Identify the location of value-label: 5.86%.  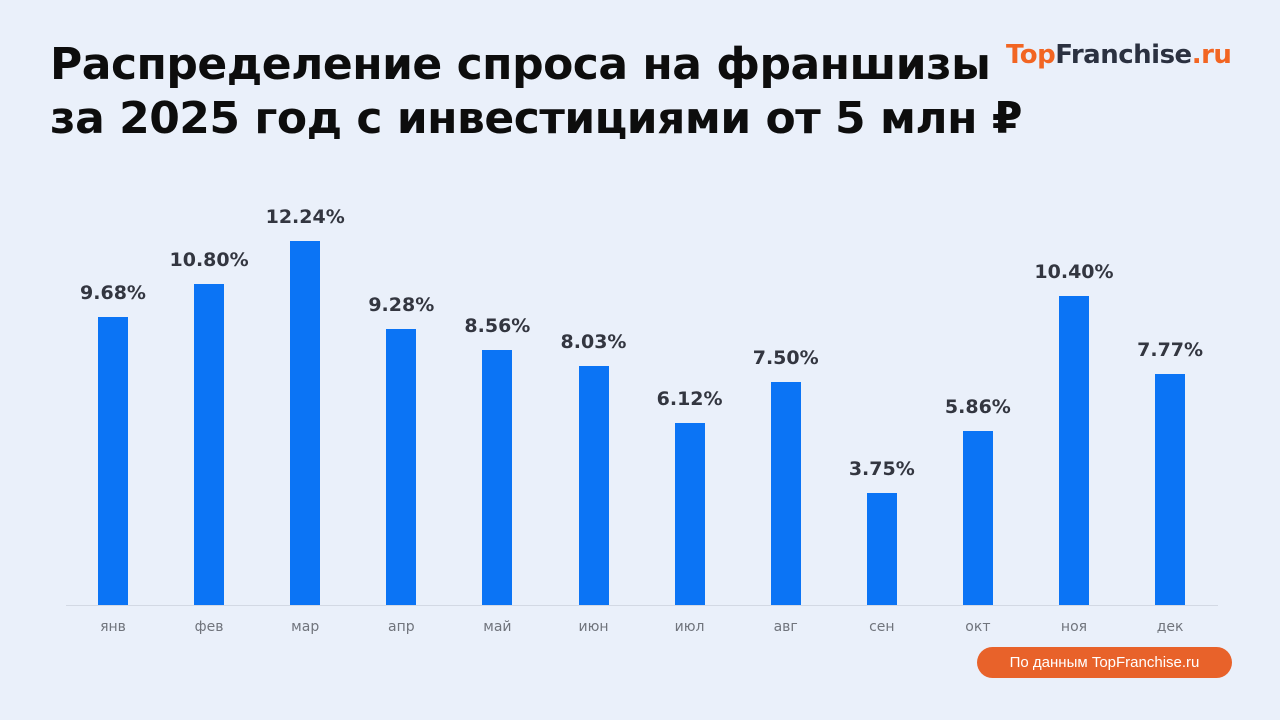
(977, 406).